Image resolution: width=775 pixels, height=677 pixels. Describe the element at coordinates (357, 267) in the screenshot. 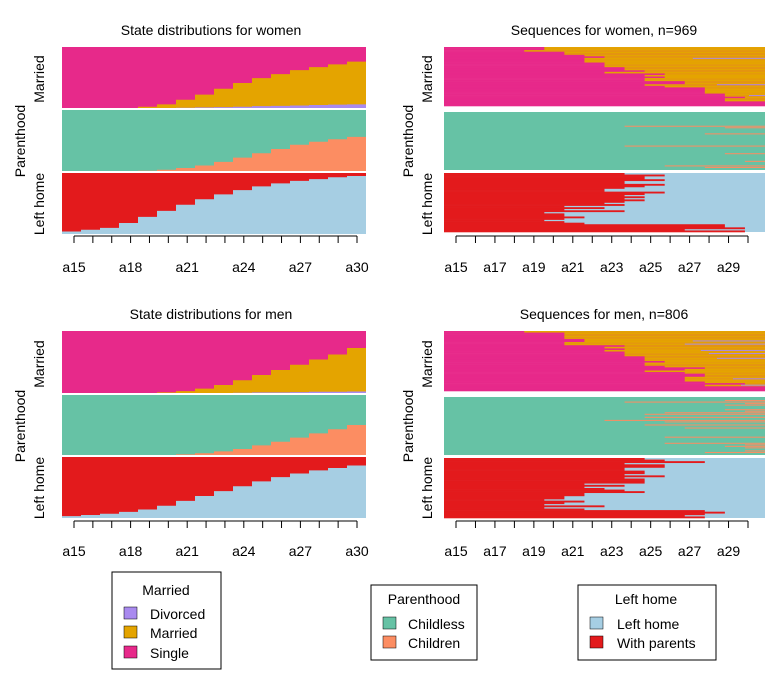

I see `x-tick-label: a30` at that location.